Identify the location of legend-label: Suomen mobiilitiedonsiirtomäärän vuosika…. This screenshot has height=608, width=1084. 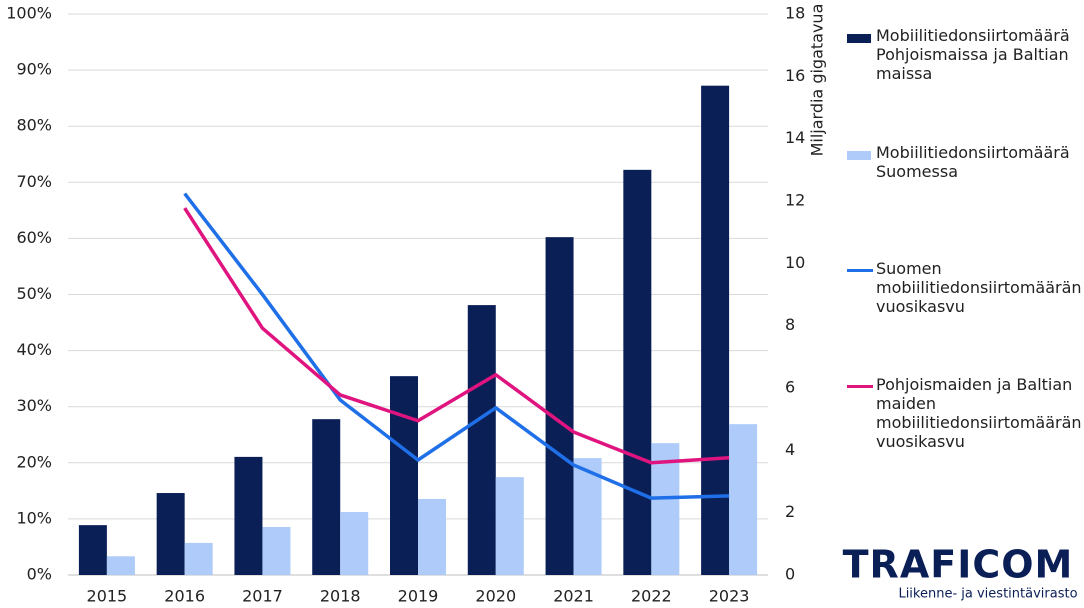
(979, 287).